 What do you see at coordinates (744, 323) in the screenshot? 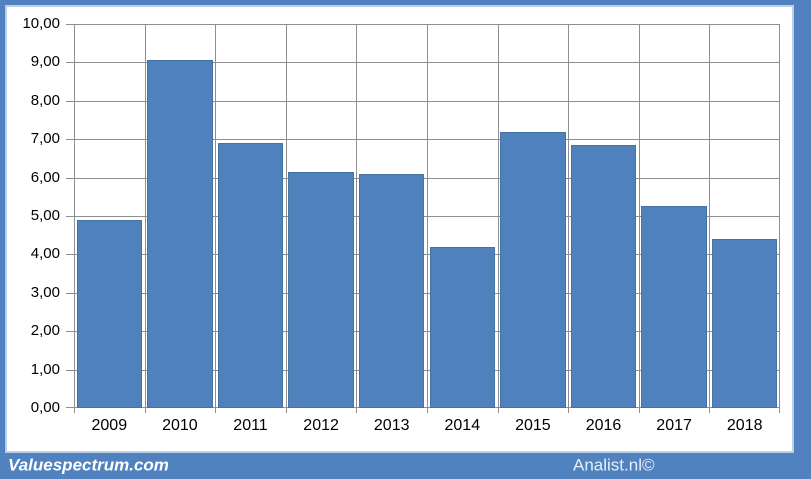
I see `bar-2018` at bounding box center [744, 323].